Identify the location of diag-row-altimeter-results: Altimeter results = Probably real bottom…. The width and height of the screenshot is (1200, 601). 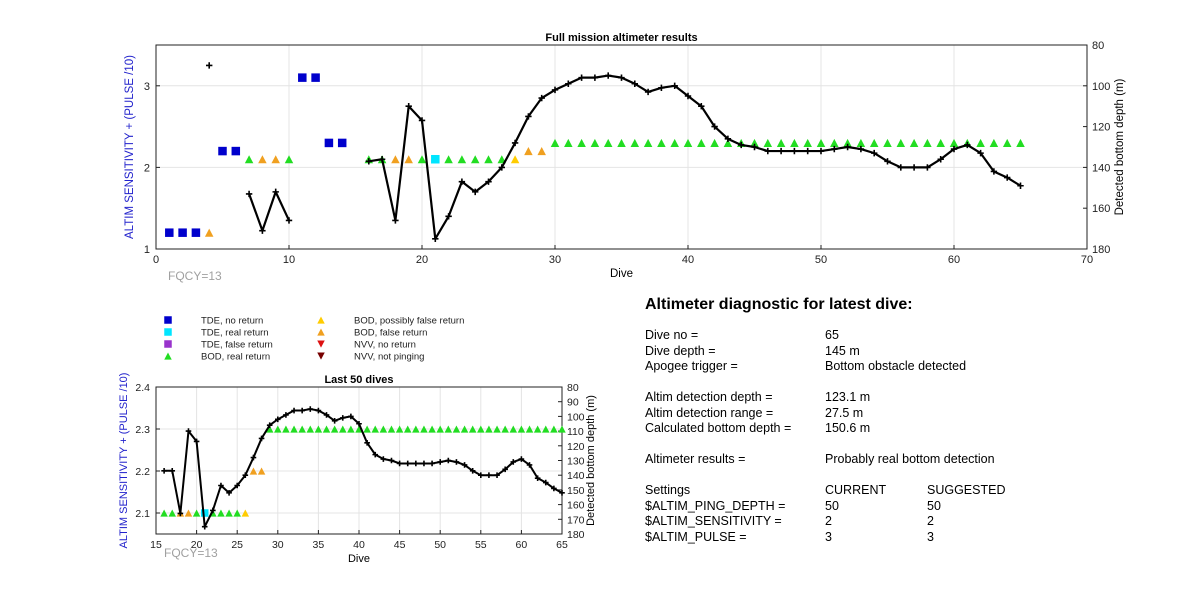
(905, 460).